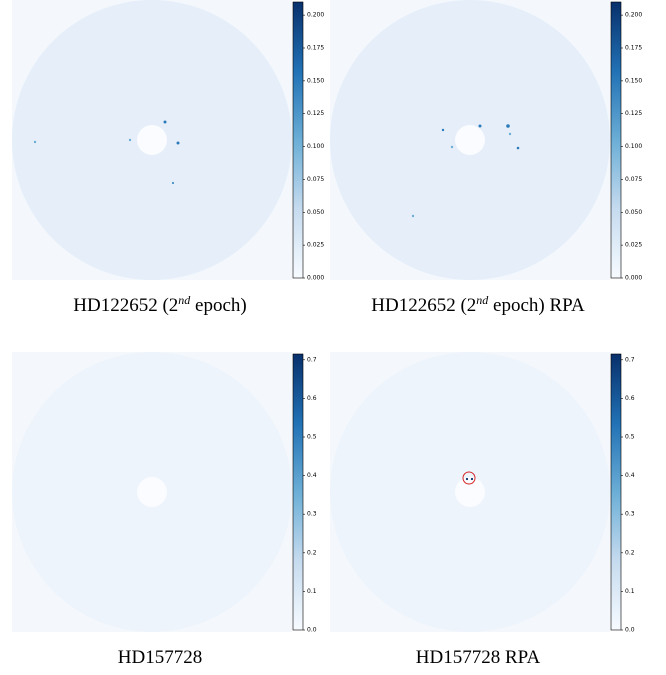 The height and width of the screenshot is (675, 666). I want to click on caption: HD122652 (2nd epoch) RPA, so click(478, 304).